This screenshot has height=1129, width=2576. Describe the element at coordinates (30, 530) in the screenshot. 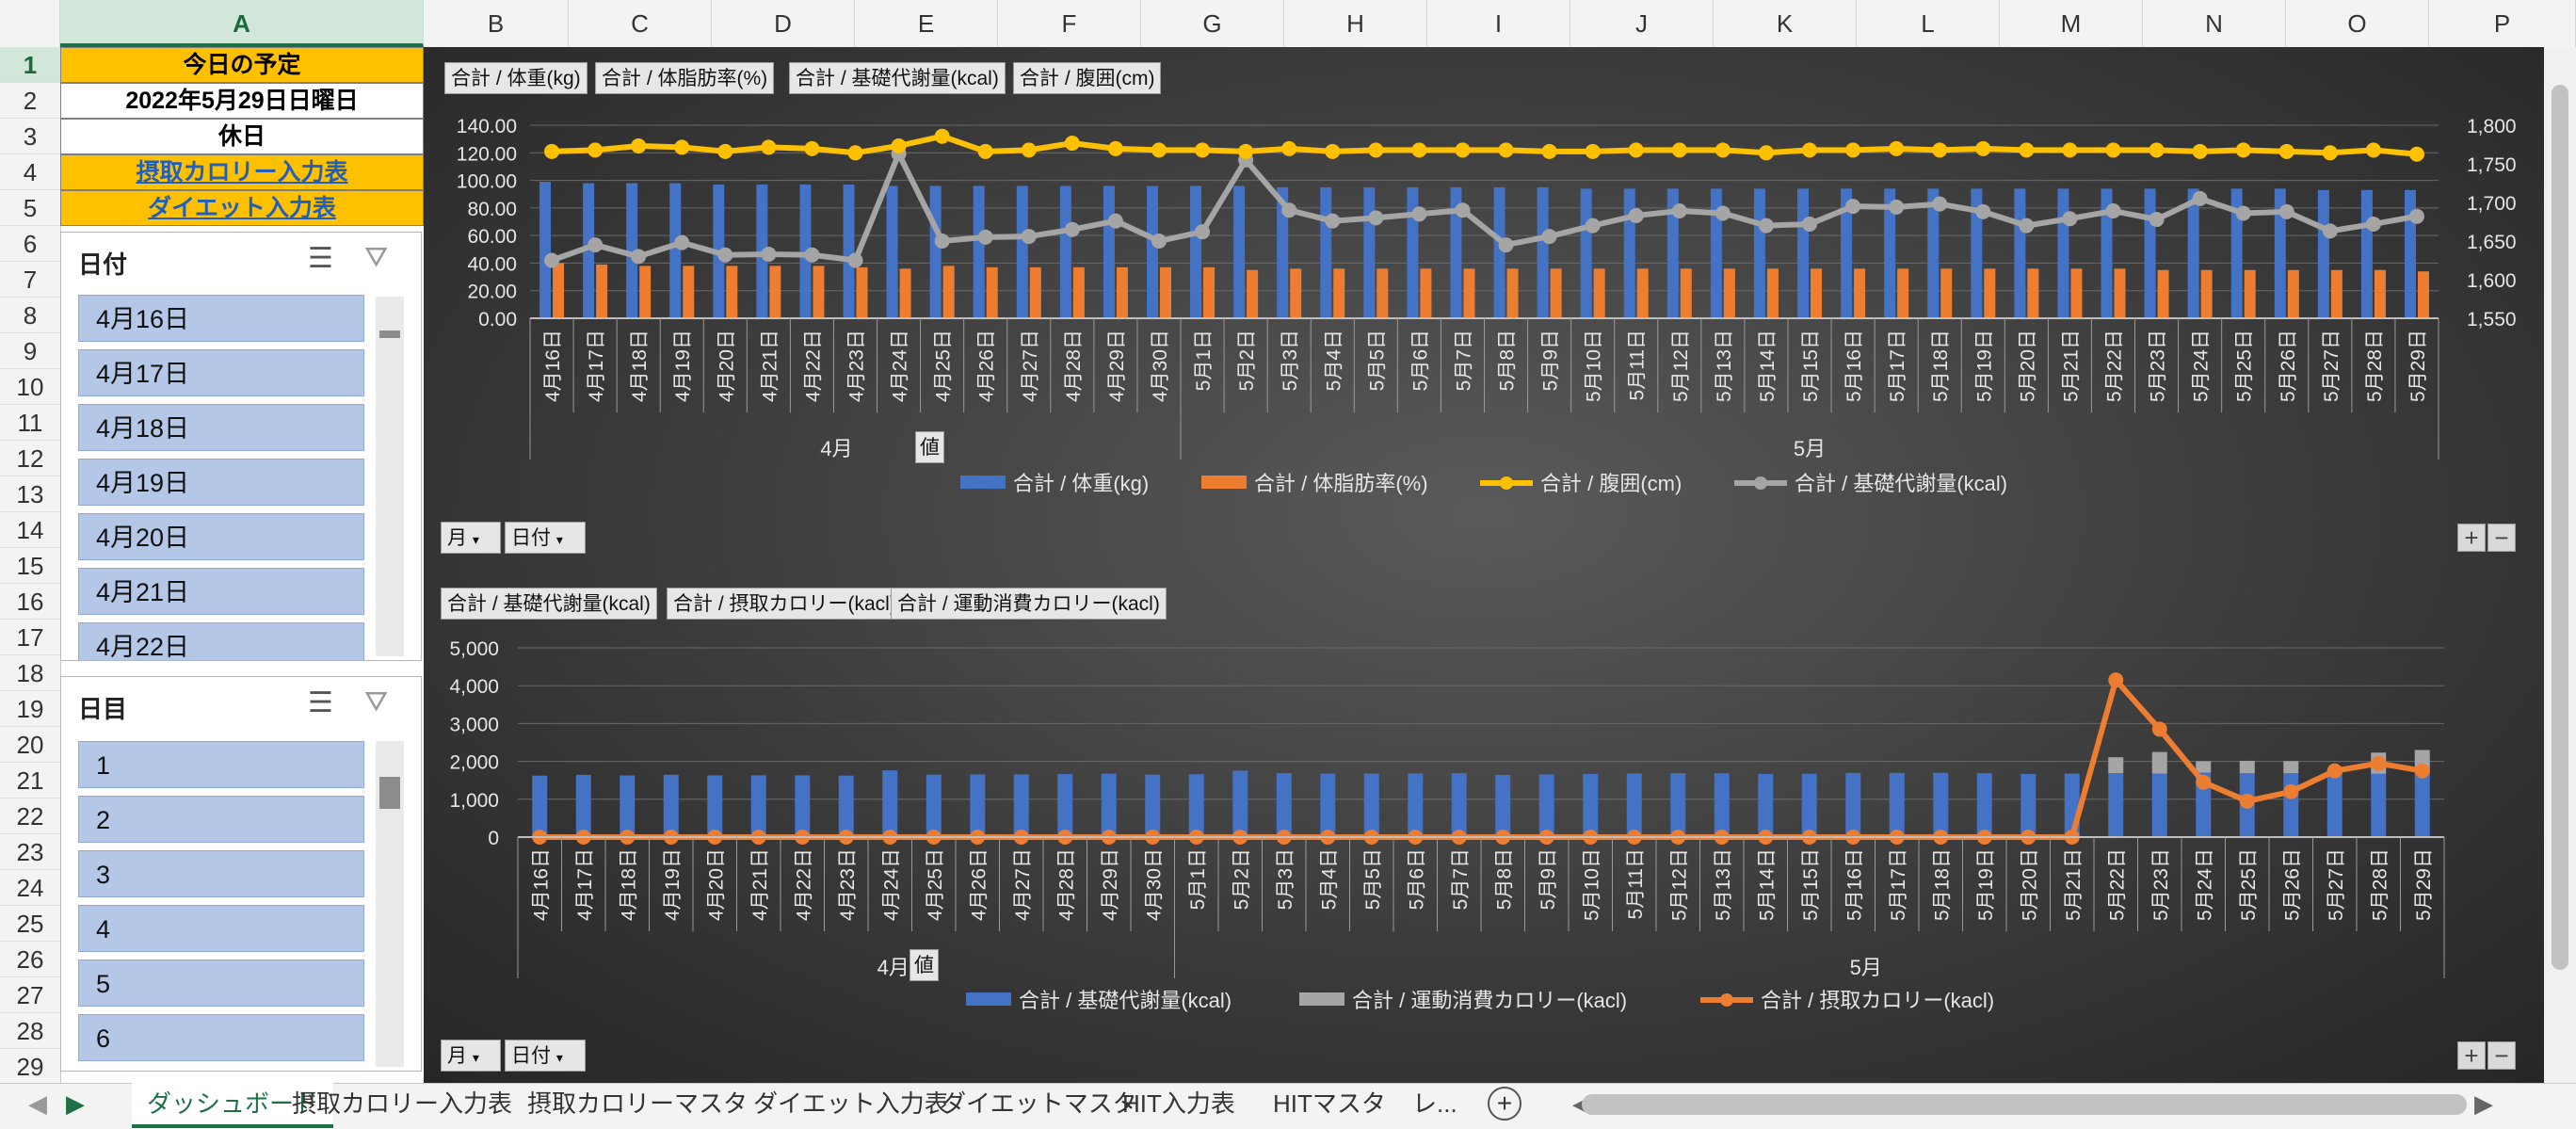

I see `row-header-14: 14` at that location.